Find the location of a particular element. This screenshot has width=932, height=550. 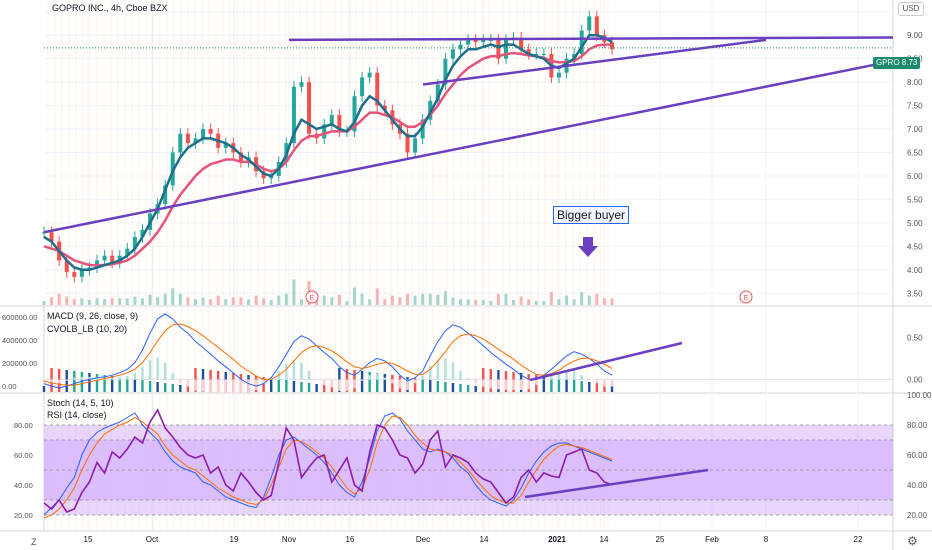

rsi-tick-left: 60.00 is located at coordinates (23, 455).